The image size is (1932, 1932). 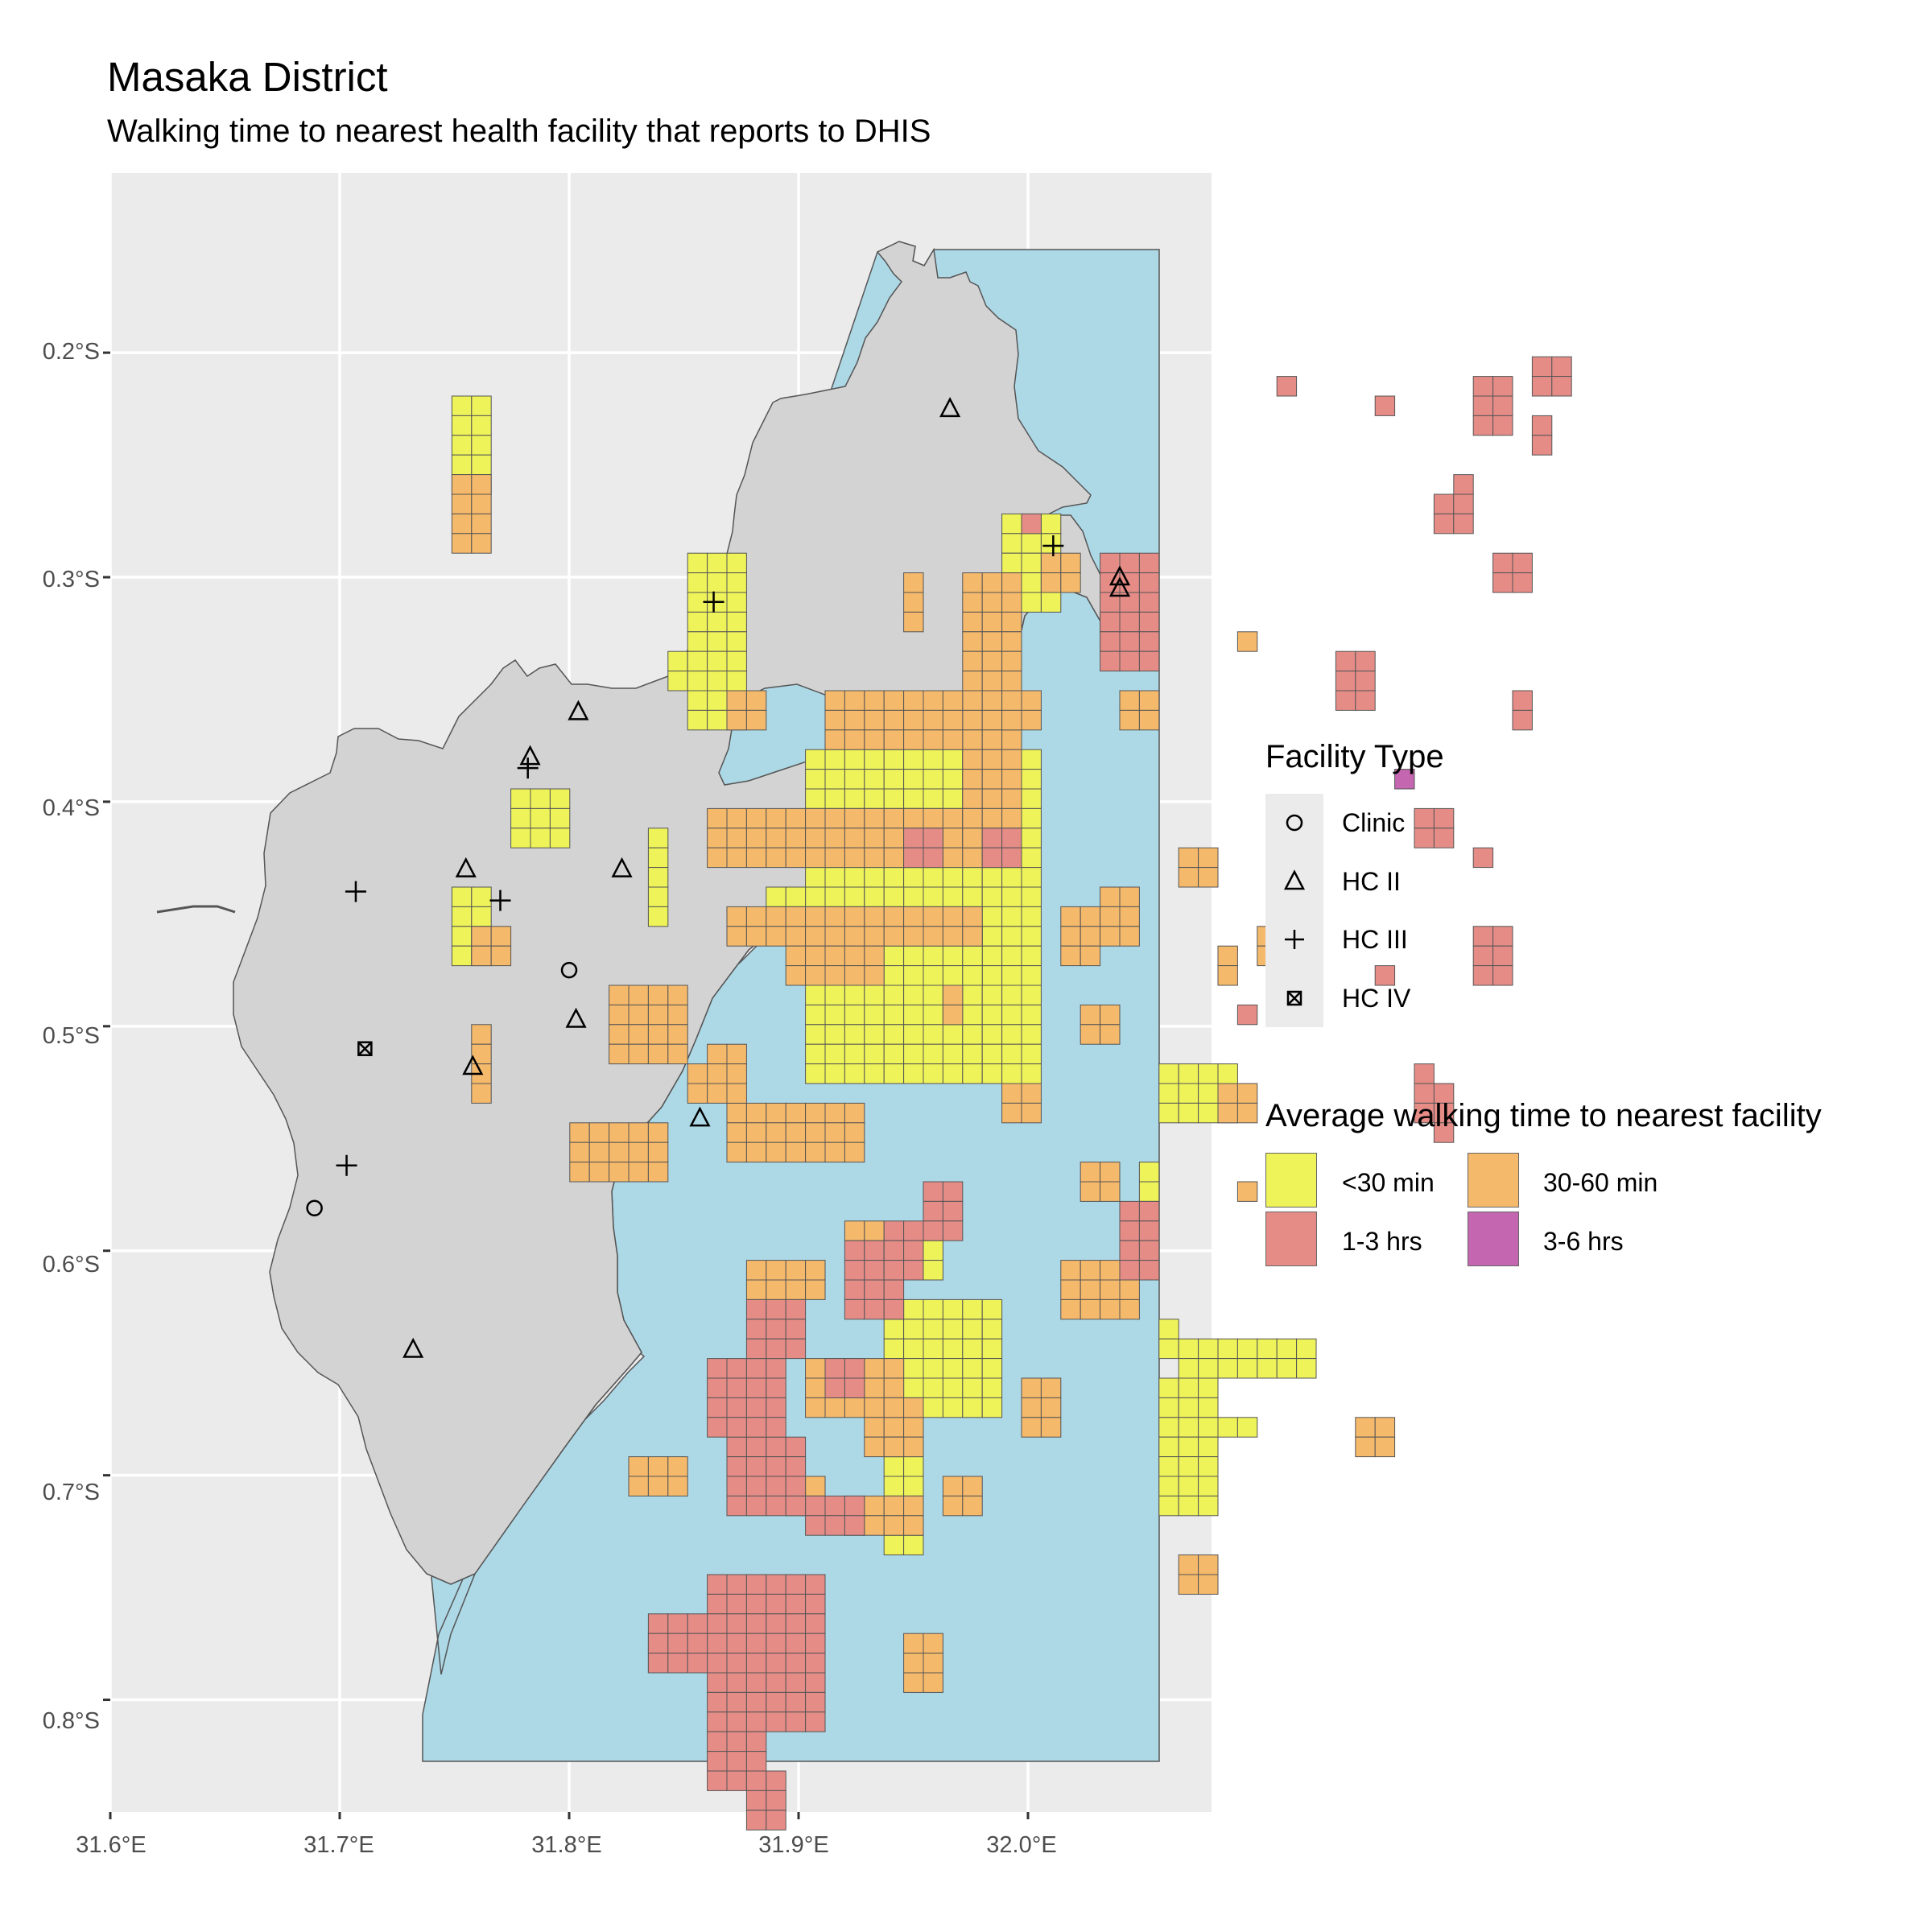 What do you see at coordinates (71, 808) in the screenshot?
I see `y-tick-label: 0.4°S` at bounding box center [71, 808].